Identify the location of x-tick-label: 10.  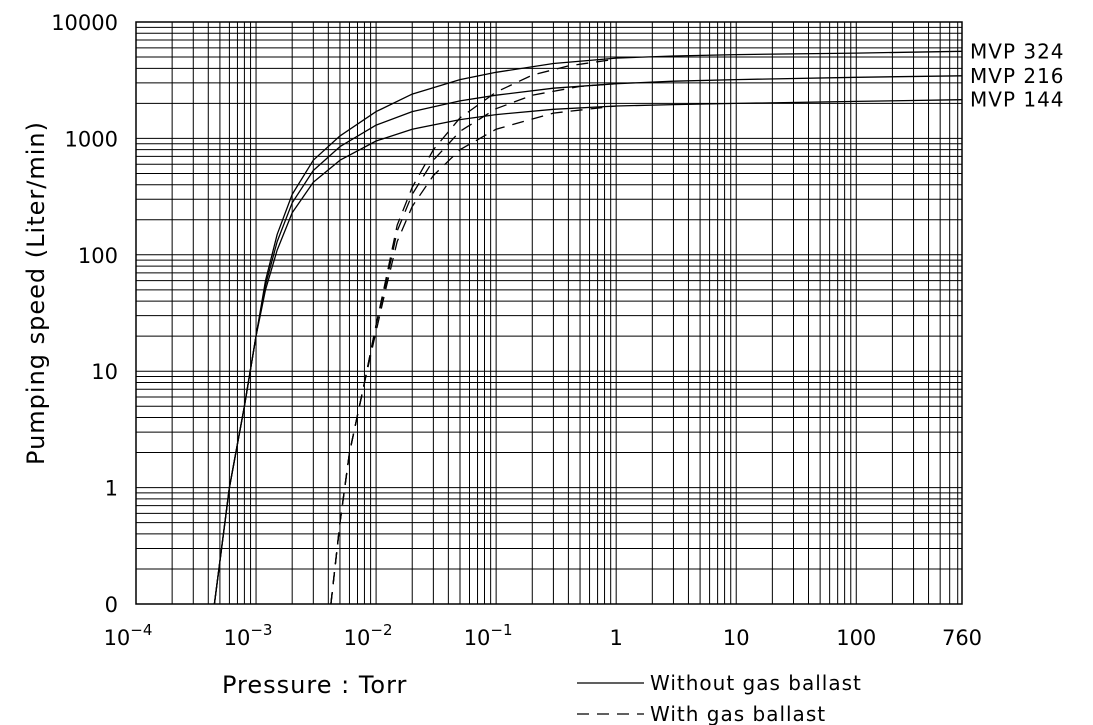
(736, 638).